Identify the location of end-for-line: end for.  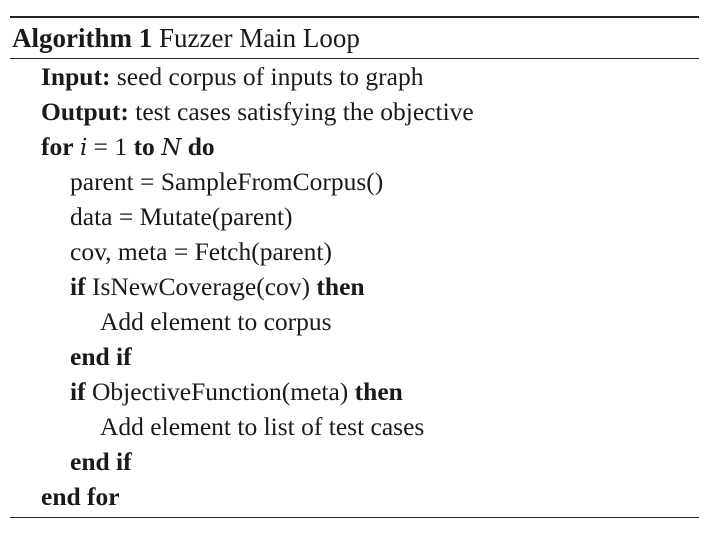
(354, 496).